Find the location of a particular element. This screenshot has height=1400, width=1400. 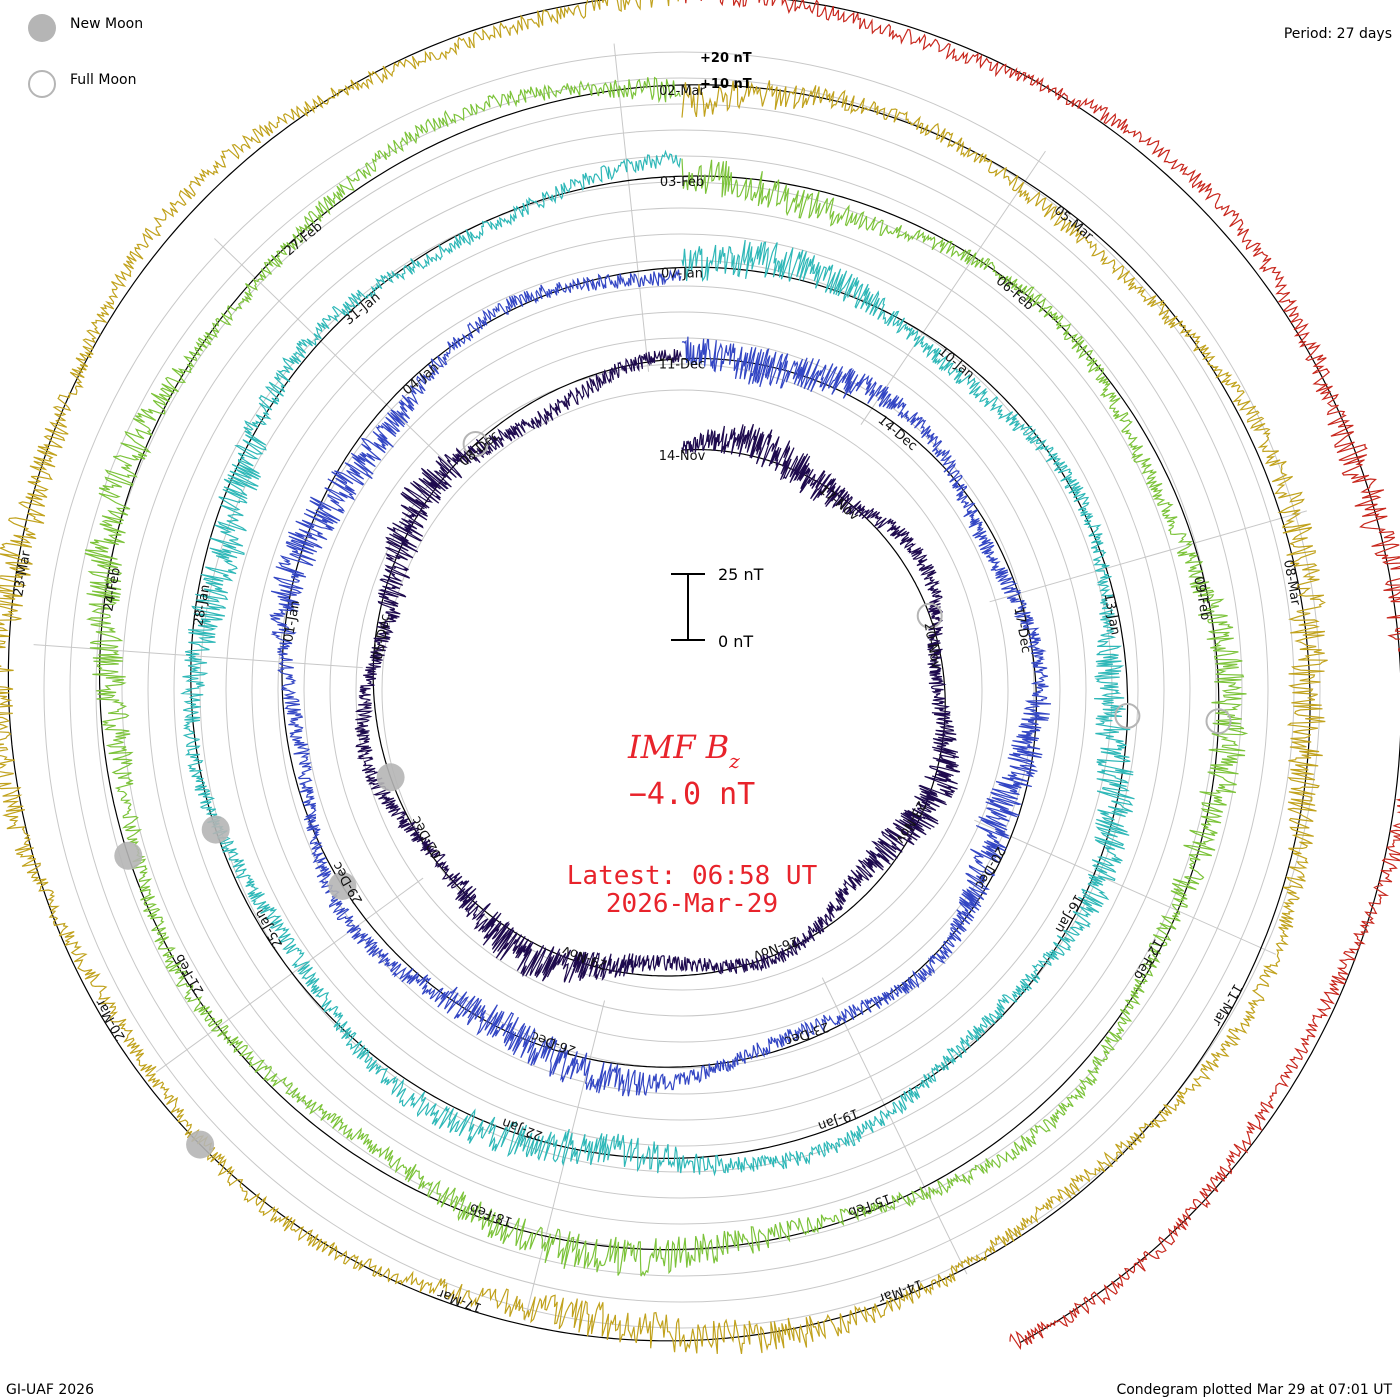

date-label: 17-Dec is located at coordinates (1021, 630).